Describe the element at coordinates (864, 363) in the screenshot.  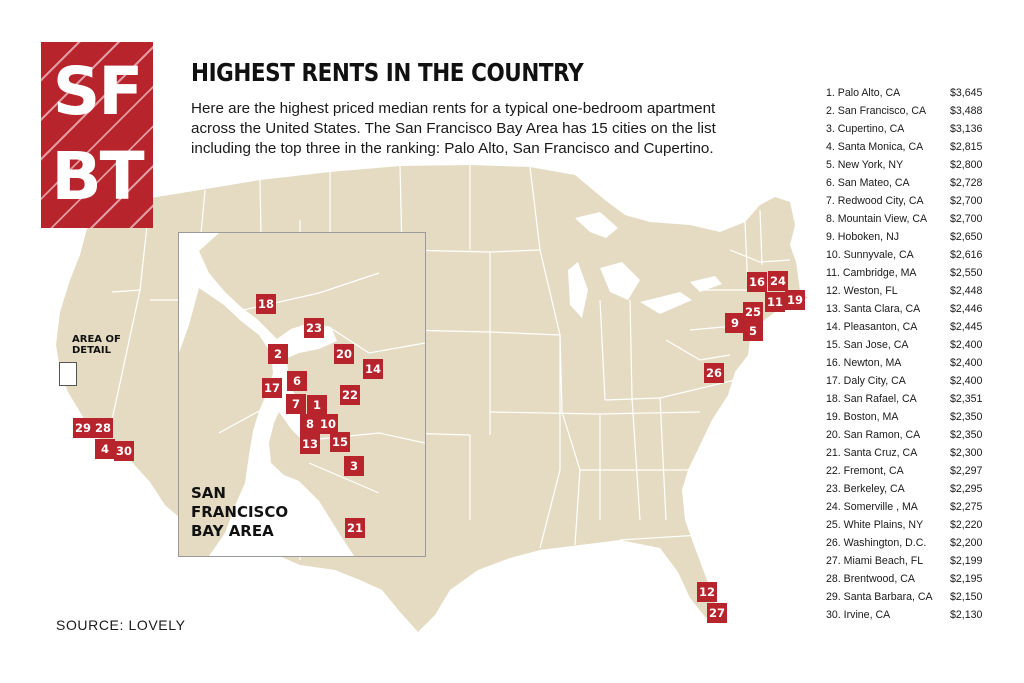
I see `rank-city: 16. Newton, MA` at that location.